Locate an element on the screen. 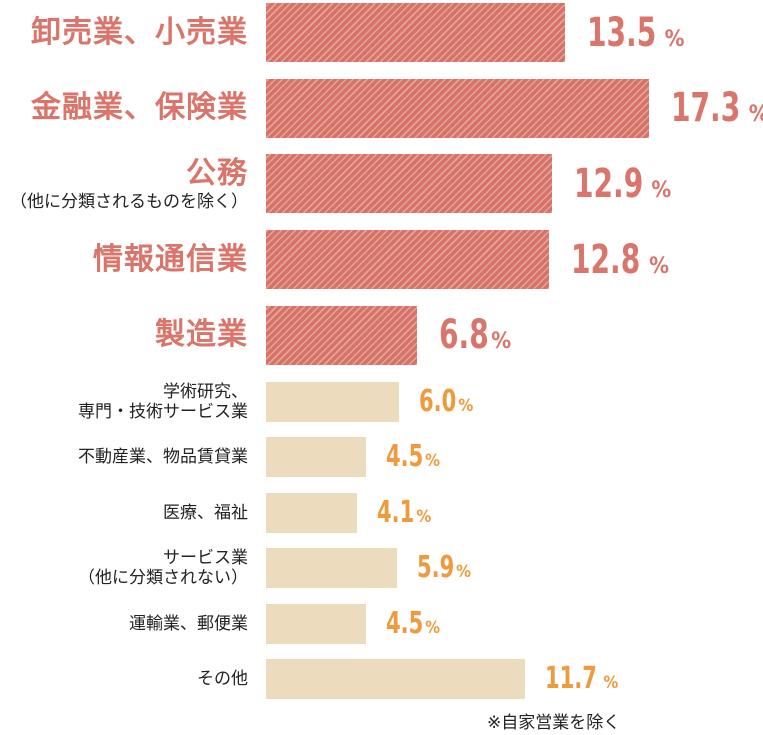 The width and height of the screenshot is (763, 735). value-label: 6.8% is located at coordinates (475, 335).